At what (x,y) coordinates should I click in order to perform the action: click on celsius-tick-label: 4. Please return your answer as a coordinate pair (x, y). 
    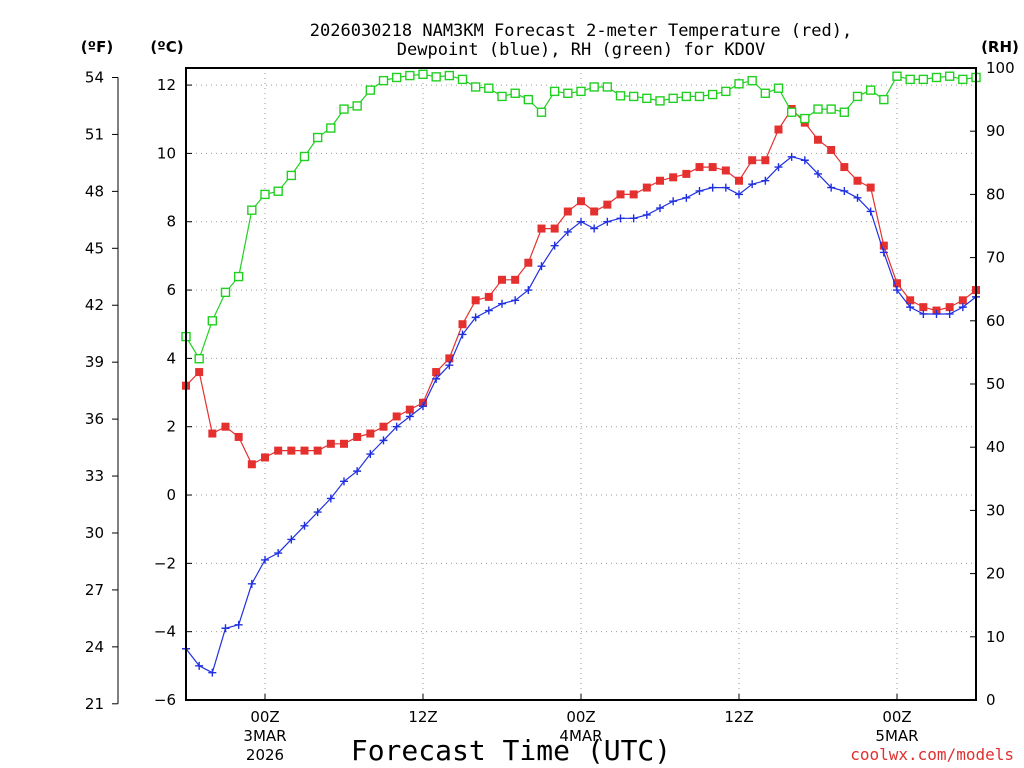
    Looking at the image, I should click on (171, 358).